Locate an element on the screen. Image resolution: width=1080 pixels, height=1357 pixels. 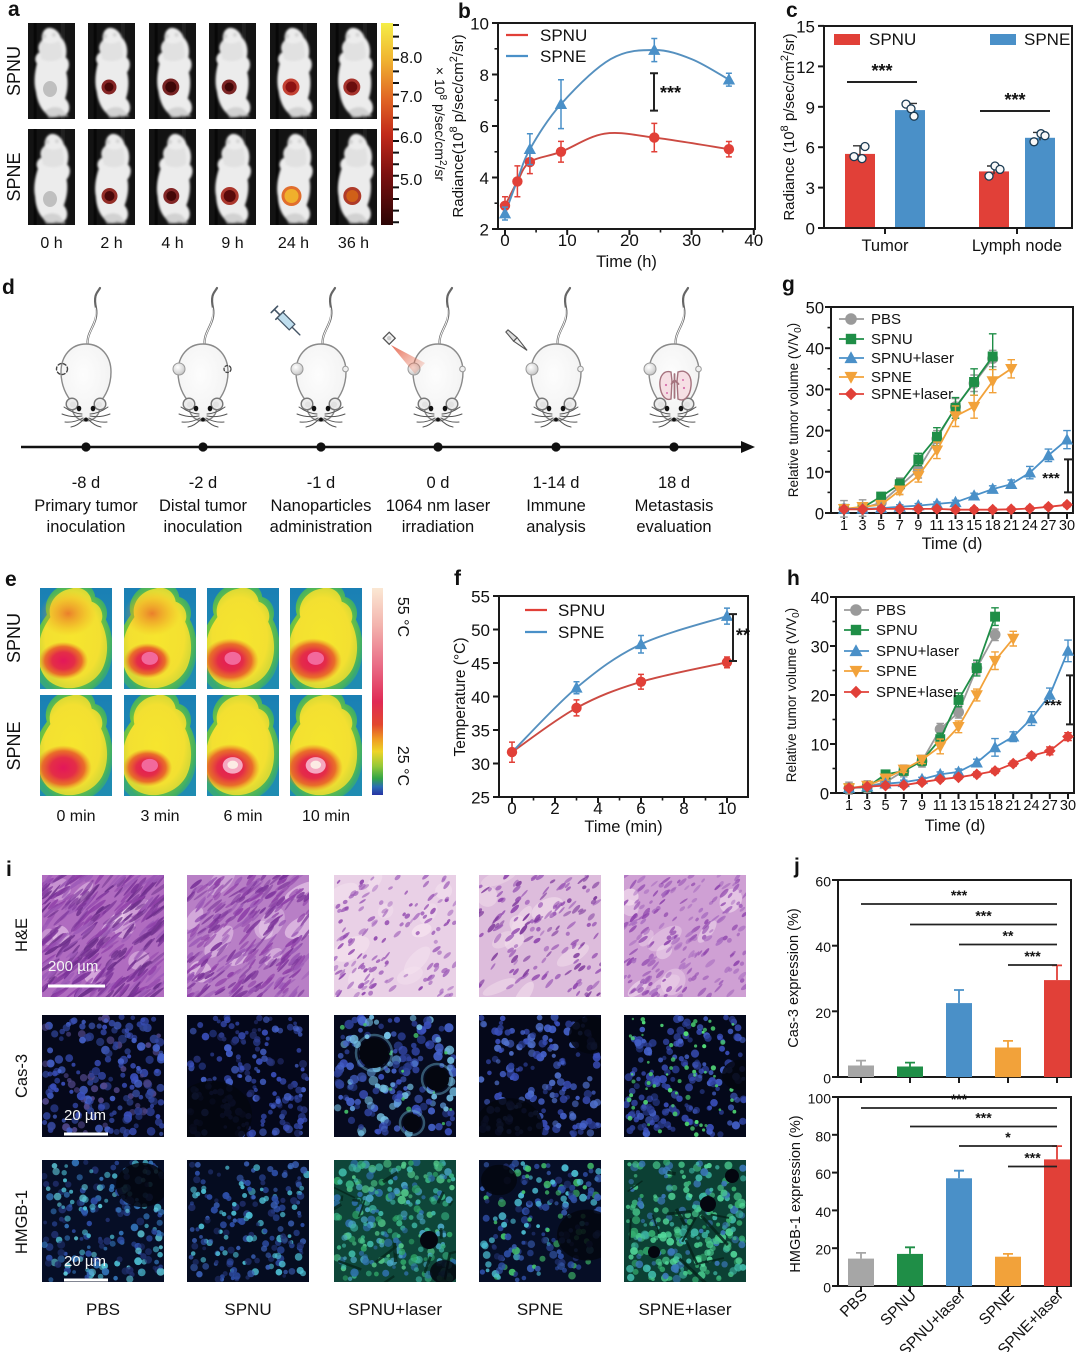
svg-text: 10 is located at coordinates (727, 808).